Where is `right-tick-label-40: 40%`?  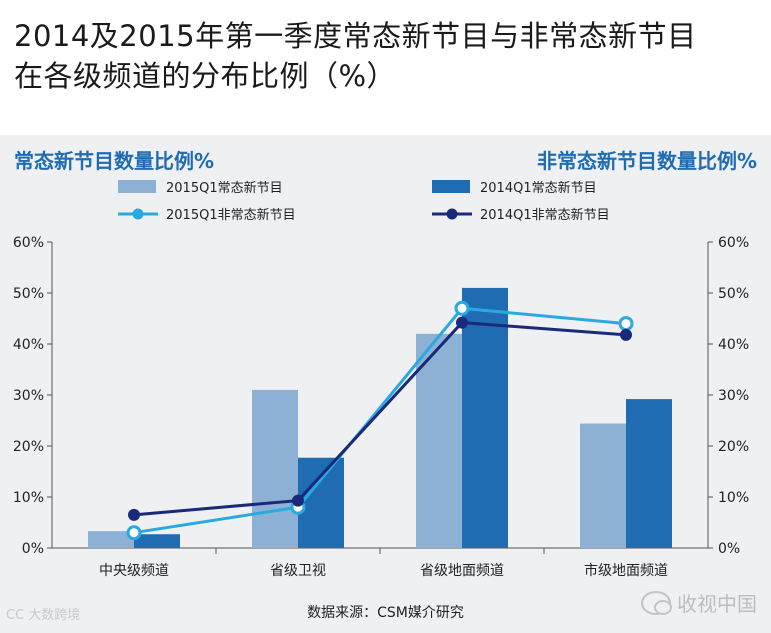
right-tick-label-40: 40% is located at coordinates (733, 345).